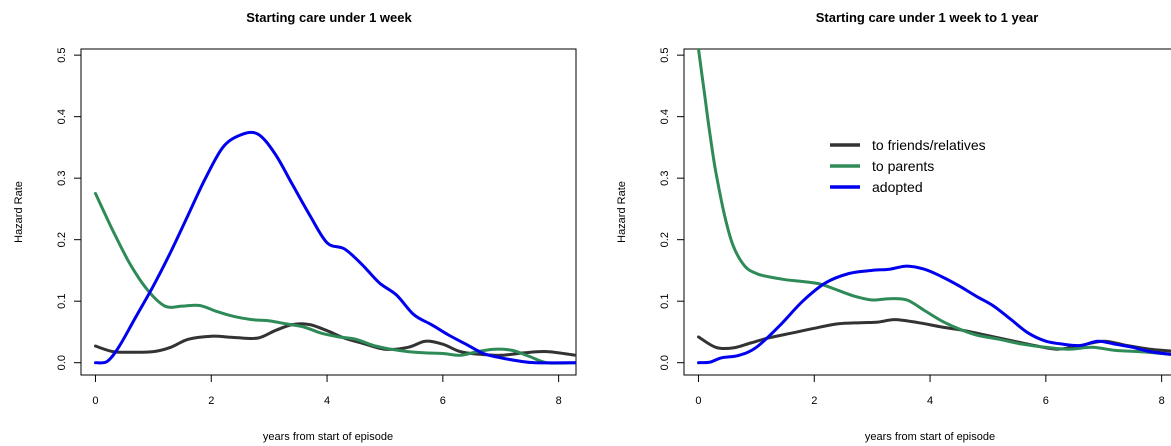  I want to click on legend-label: to parents, so click(903, 166).